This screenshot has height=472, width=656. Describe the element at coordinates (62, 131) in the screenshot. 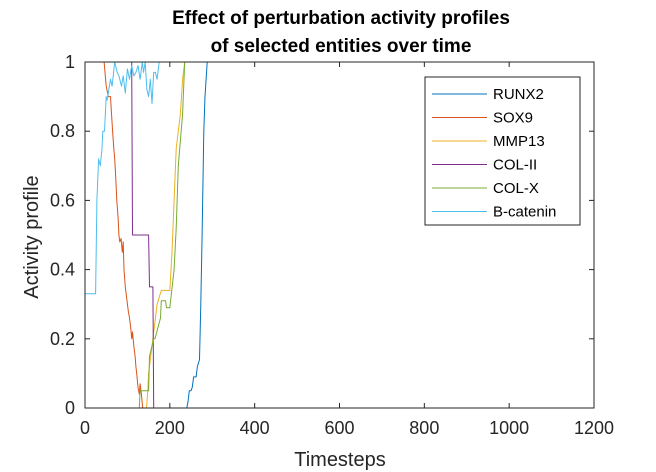

I see `y-tick-label: 0.8` at that location.